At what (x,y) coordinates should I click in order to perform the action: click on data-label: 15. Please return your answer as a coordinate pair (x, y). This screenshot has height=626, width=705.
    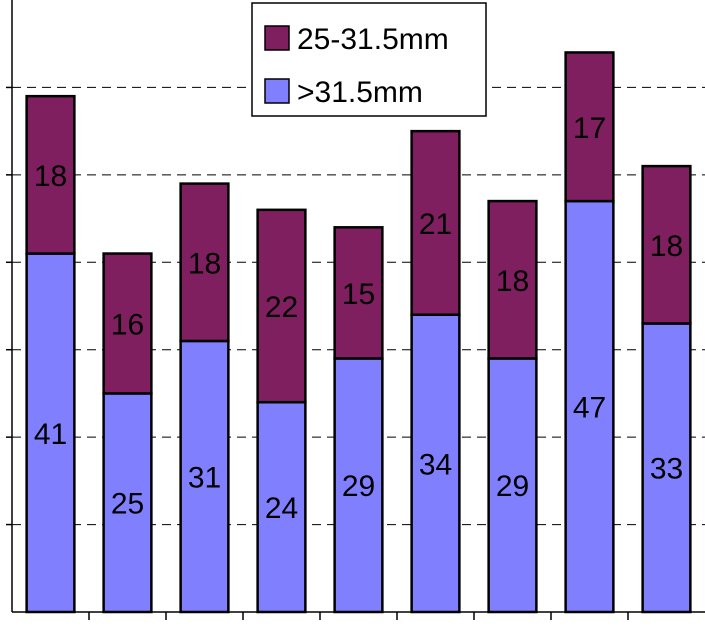
    Looking at the image, I should click on (358, 294).